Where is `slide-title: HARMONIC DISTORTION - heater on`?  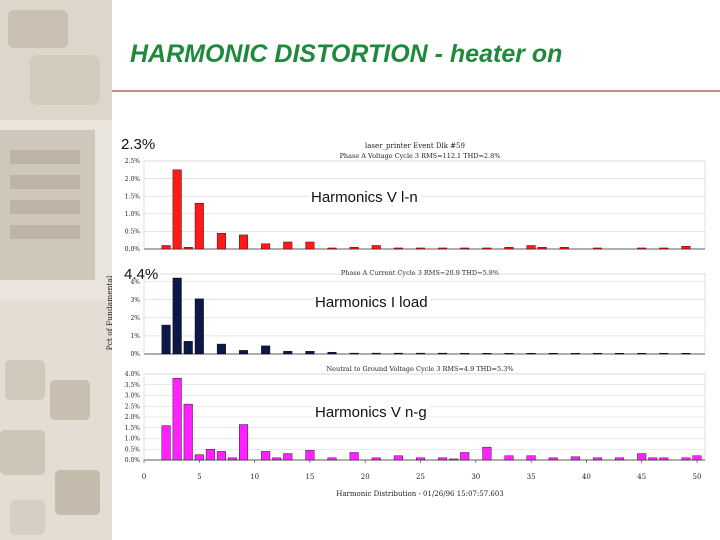
slide-title: HARMONIC DISTORTION - heater on is located at coordinates (346, 54).